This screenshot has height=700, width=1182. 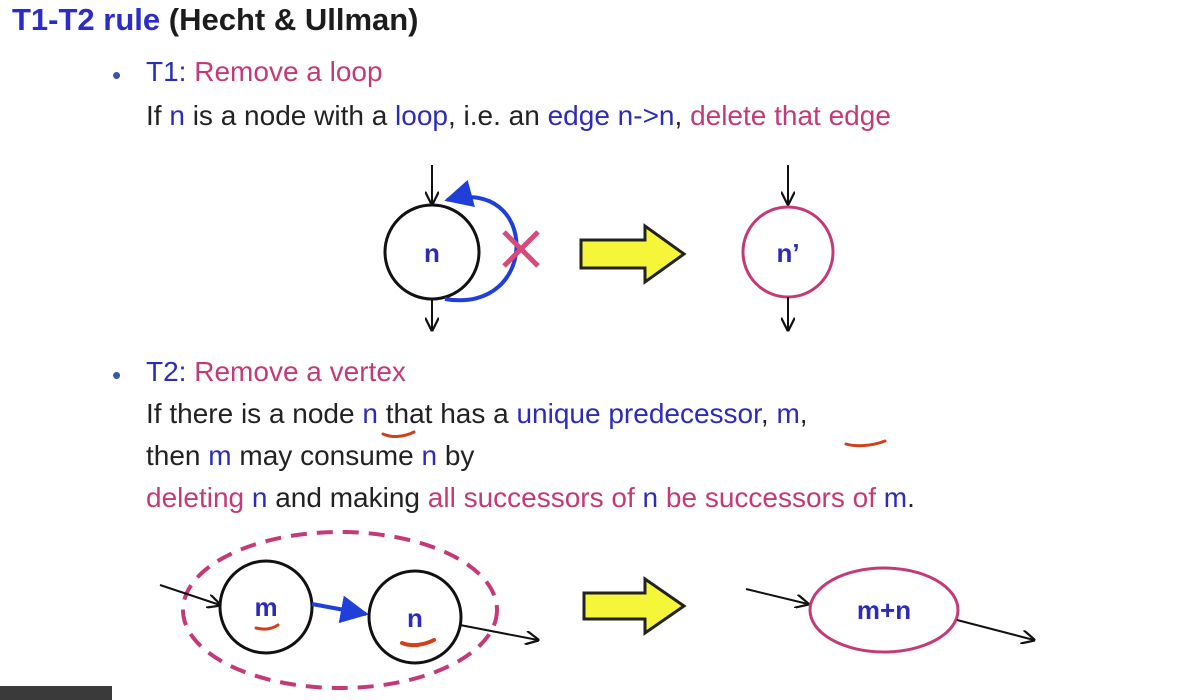 I want to click on t1-desc-part: If, so click(x=158, y=115).